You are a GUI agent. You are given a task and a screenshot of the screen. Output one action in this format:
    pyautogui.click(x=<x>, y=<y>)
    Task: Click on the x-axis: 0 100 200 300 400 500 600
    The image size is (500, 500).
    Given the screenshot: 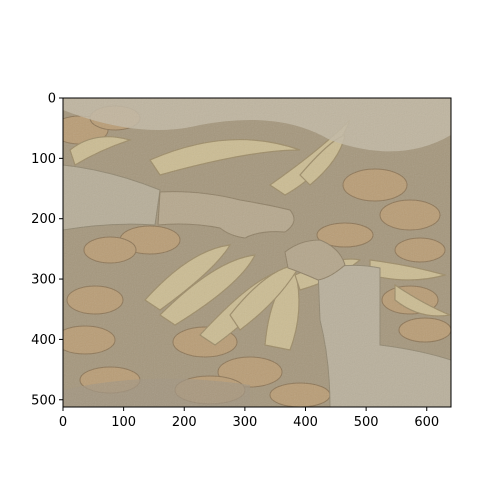 What is the action you would take?
    pyautogui.click(x=249, y=418)
    